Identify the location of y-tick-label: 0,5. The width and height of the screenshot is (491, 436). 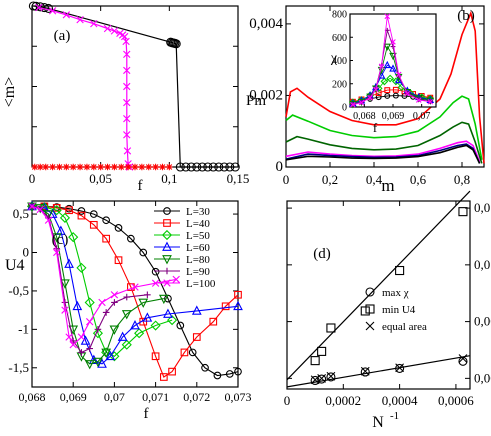
(21, 213).